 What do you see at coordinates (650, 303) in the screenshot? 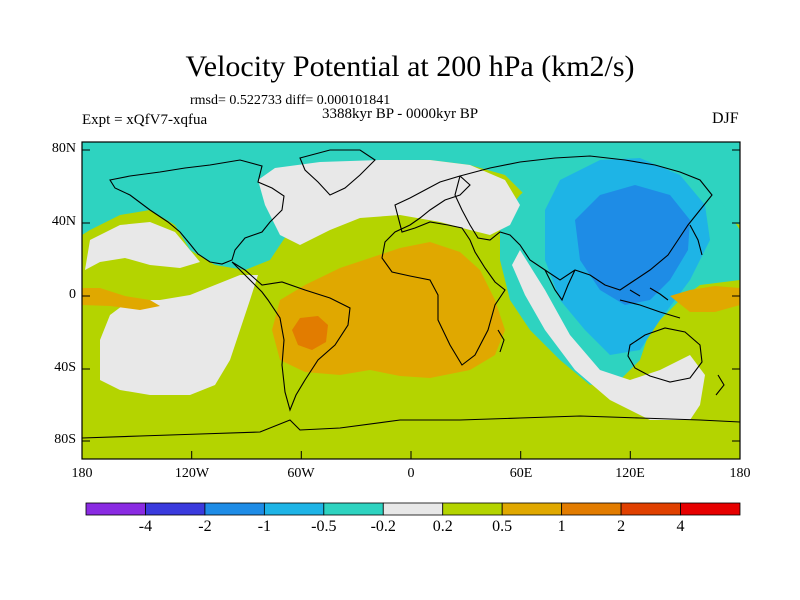
I see `coast-maritime-asia` at bounding box center [650, 303].